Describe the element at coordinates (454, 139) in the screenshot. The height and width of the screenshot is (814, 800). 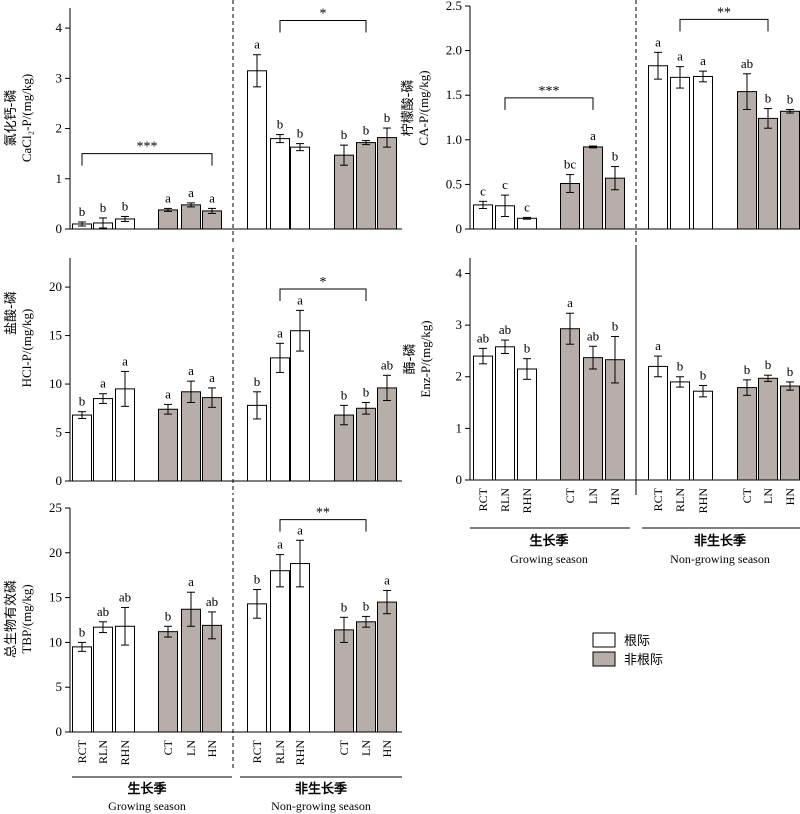
I see `y-tick-label: 1.0` at that location.